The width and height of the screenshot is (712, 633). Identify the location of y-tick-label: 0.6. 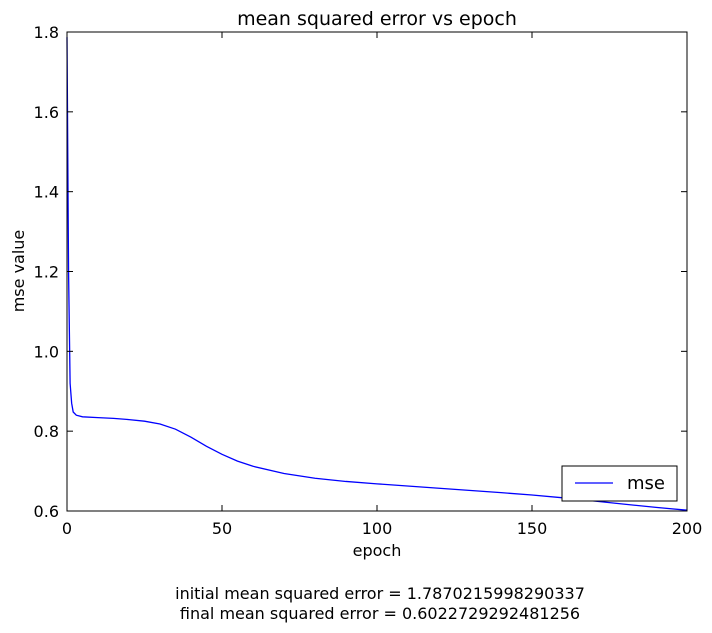
(46, 511).